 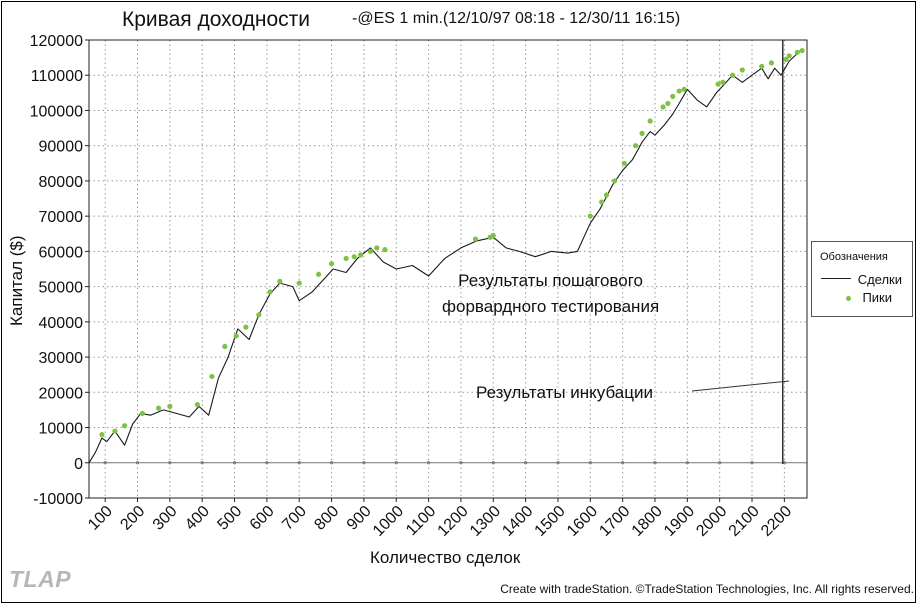 What do you see at coordinates (879, 279) in the screenshot?
I see `legend-item-trades: Сделки` at bounding box center [879, 279].